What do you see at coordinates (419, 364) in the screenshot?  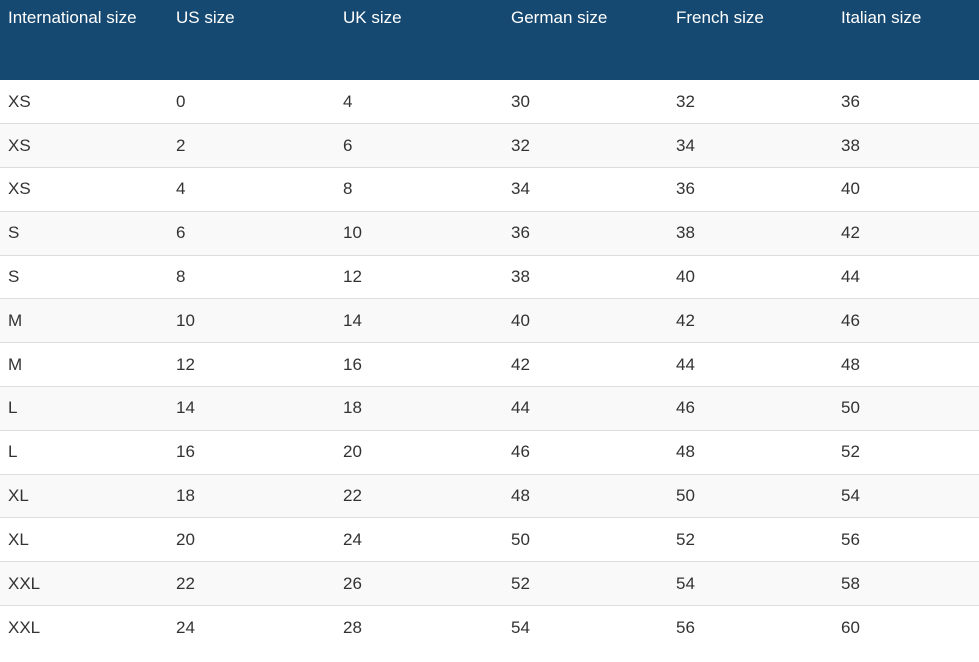 I see `cell-uk-size: 16` at bounding box center [419, 364].